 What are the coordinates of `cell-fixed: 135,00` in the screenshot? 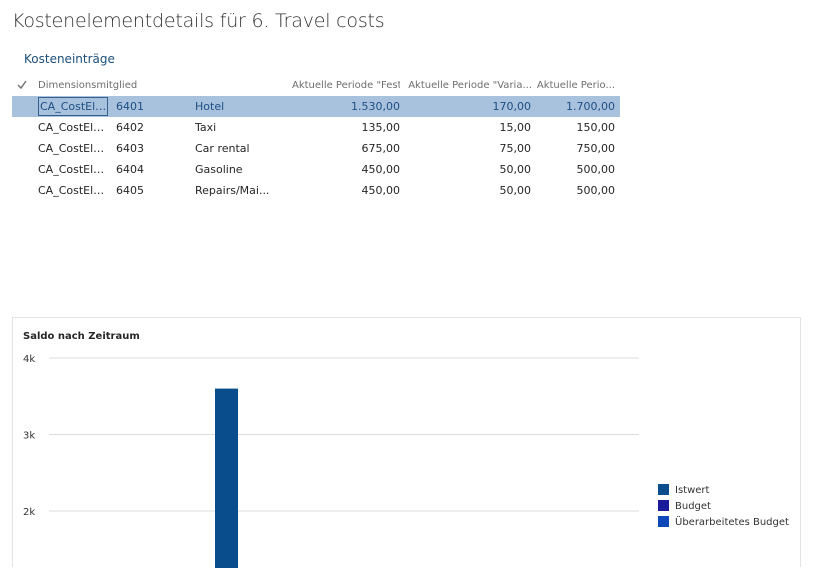 It's located at (381, 127).